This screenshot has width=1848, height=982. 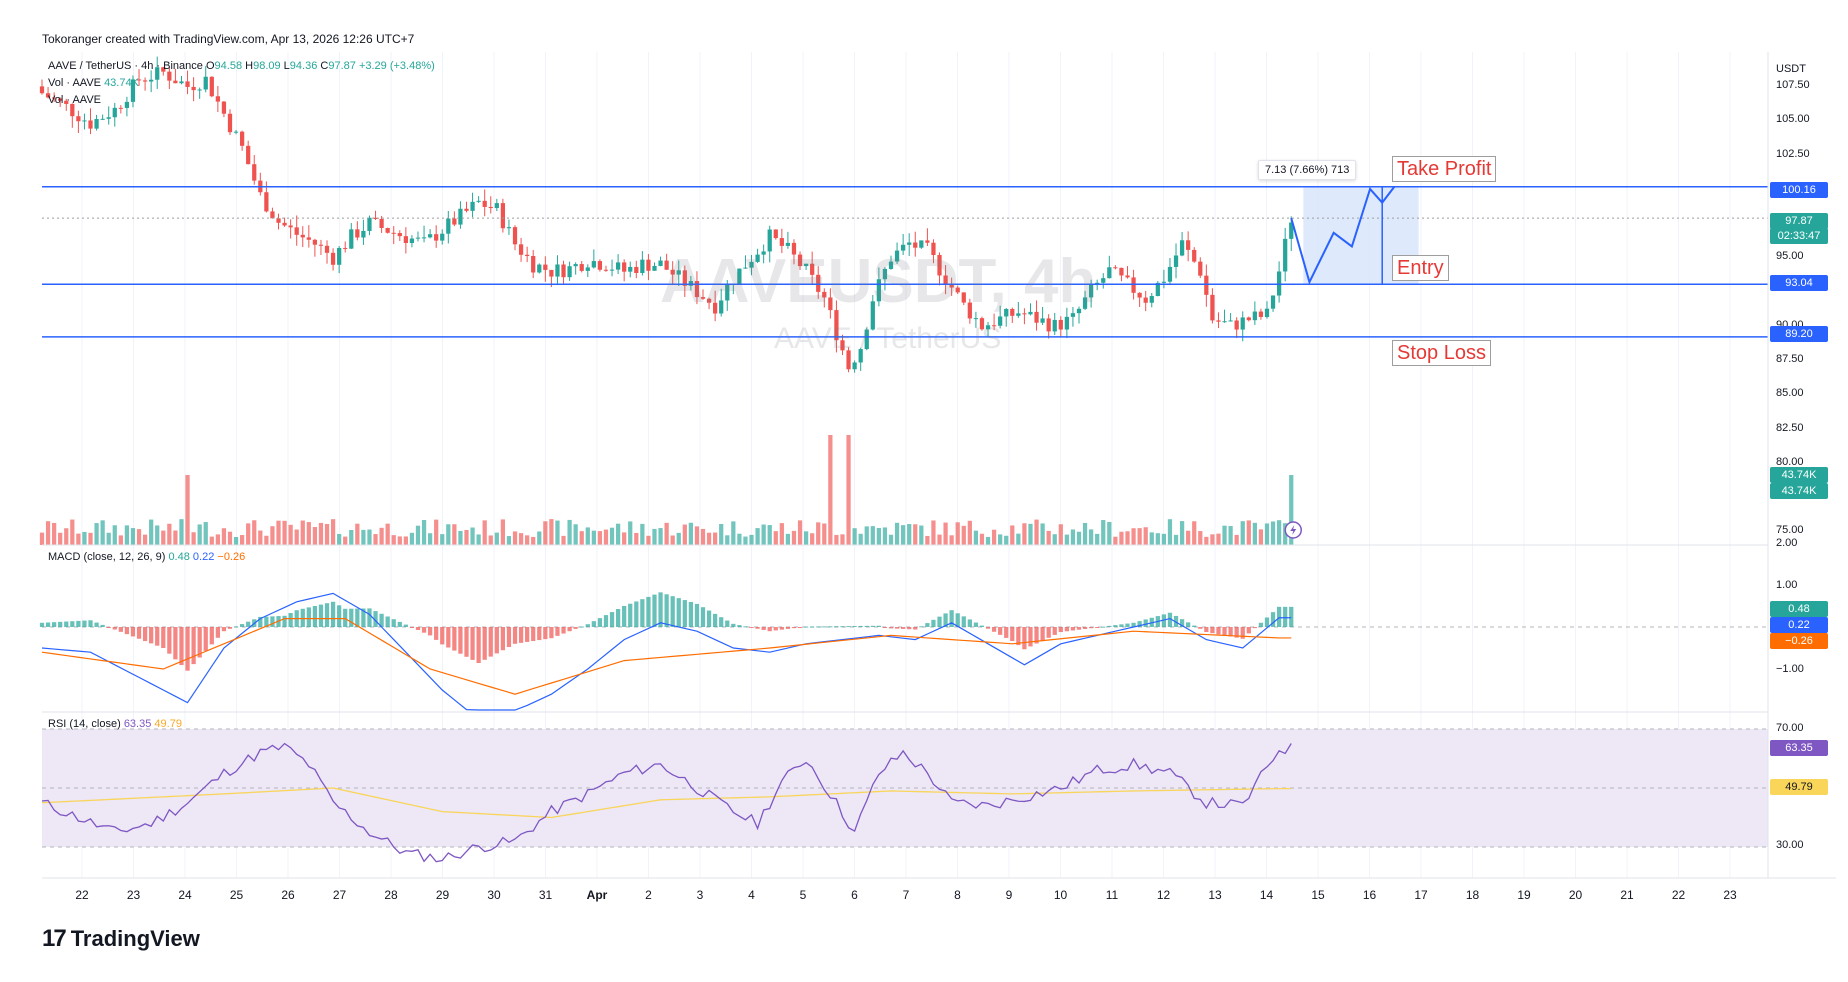 What do you see at coordinates (231, 557) in the screenshot?
I see `macd-signal-value: −0.26` at bounding box center [231, 557].